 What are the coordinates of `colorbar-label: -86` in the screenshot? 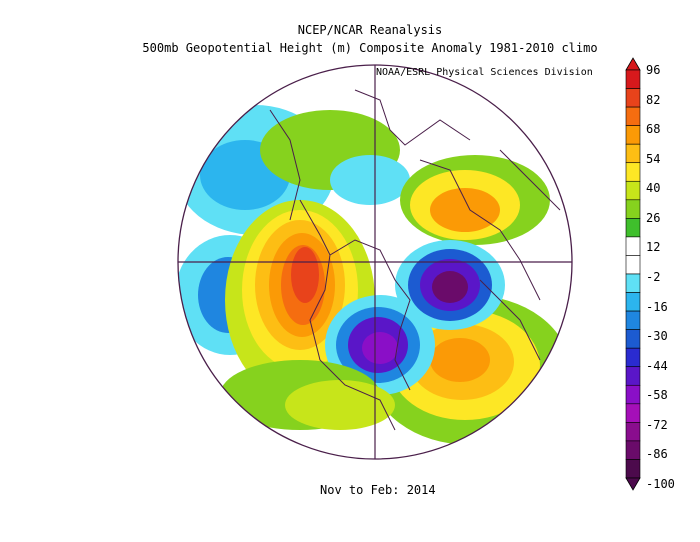 It's located at (657, 454).